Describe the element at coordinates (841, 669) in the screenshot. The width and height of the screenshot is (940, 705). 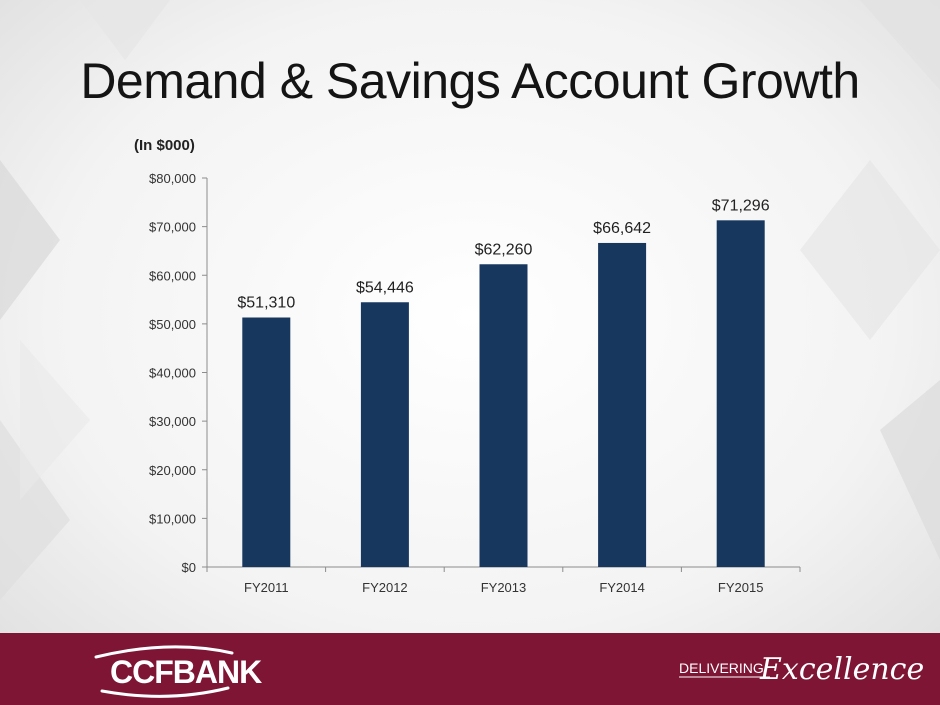
I see `tagline-script: Excellence` at that location.